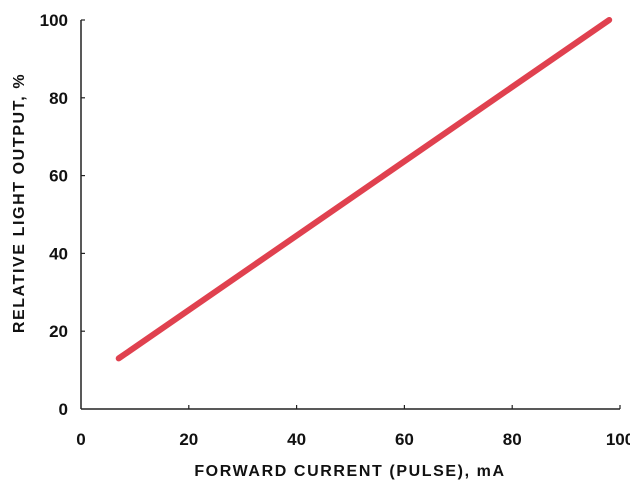 This screenshot has width=630, height=487. I want to click on x-tick-label: 0, so click(80, 439).